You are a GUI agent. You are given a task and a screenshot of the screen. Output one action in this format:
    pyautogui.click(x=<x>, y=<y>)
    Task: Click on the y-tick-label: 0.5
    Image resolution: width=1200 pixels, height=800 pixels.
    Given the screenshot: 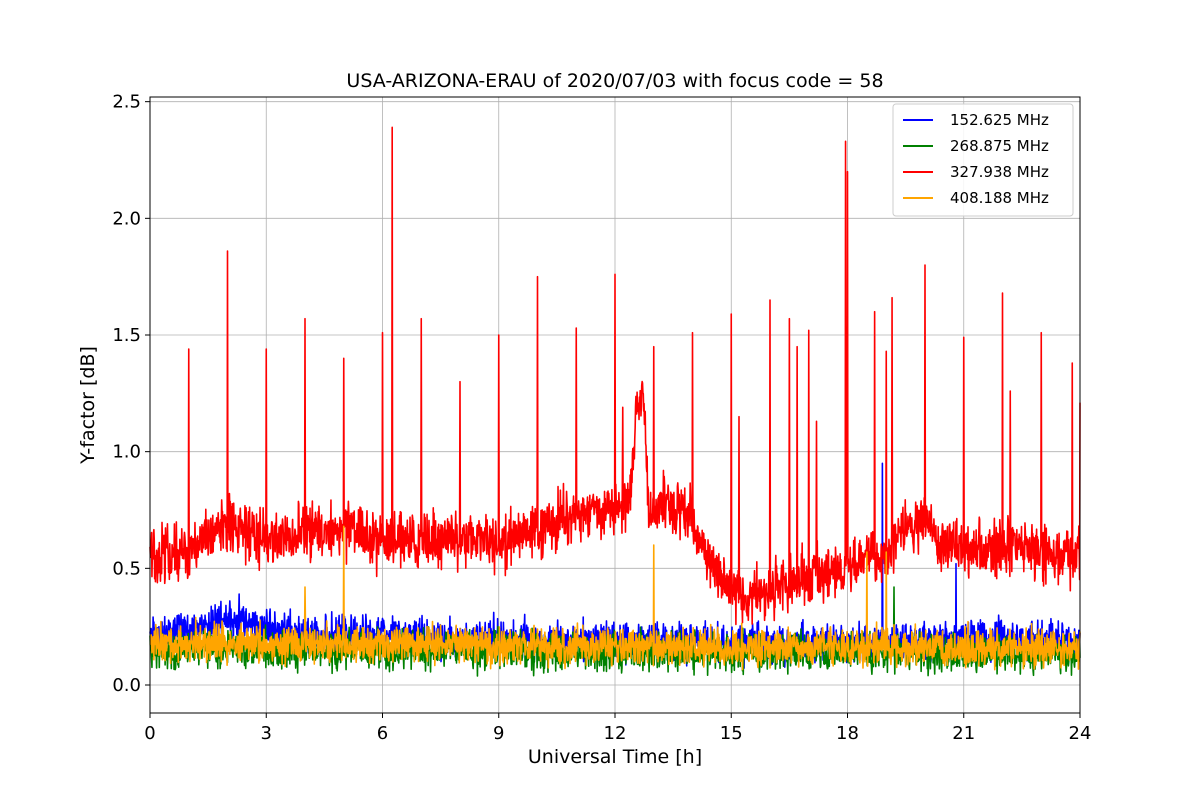 What is the action you would take?
    pyautogui.click(x=126, y=568)
    